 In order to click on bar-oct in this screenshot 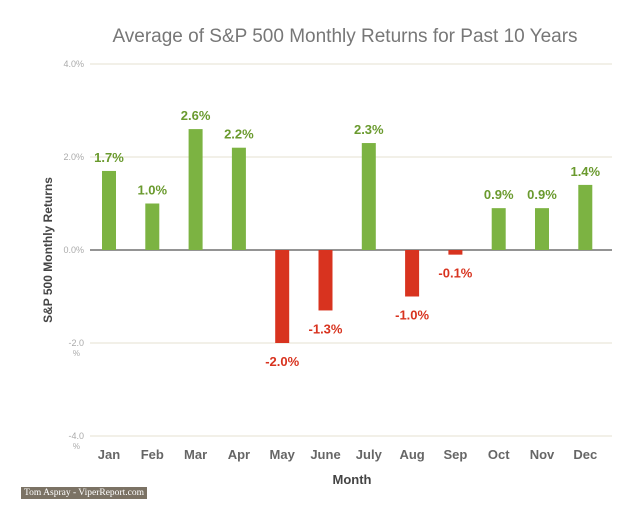, I will do `click(498, 229)`.